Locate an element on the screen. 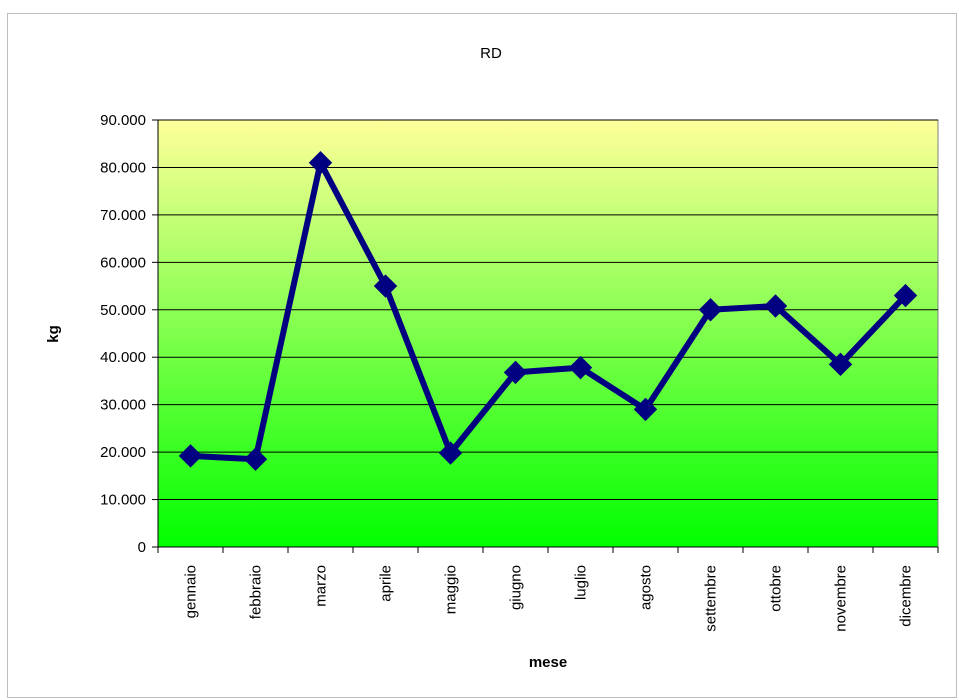  y-tick-label: 70.000 is located at coordinates (123, 215).